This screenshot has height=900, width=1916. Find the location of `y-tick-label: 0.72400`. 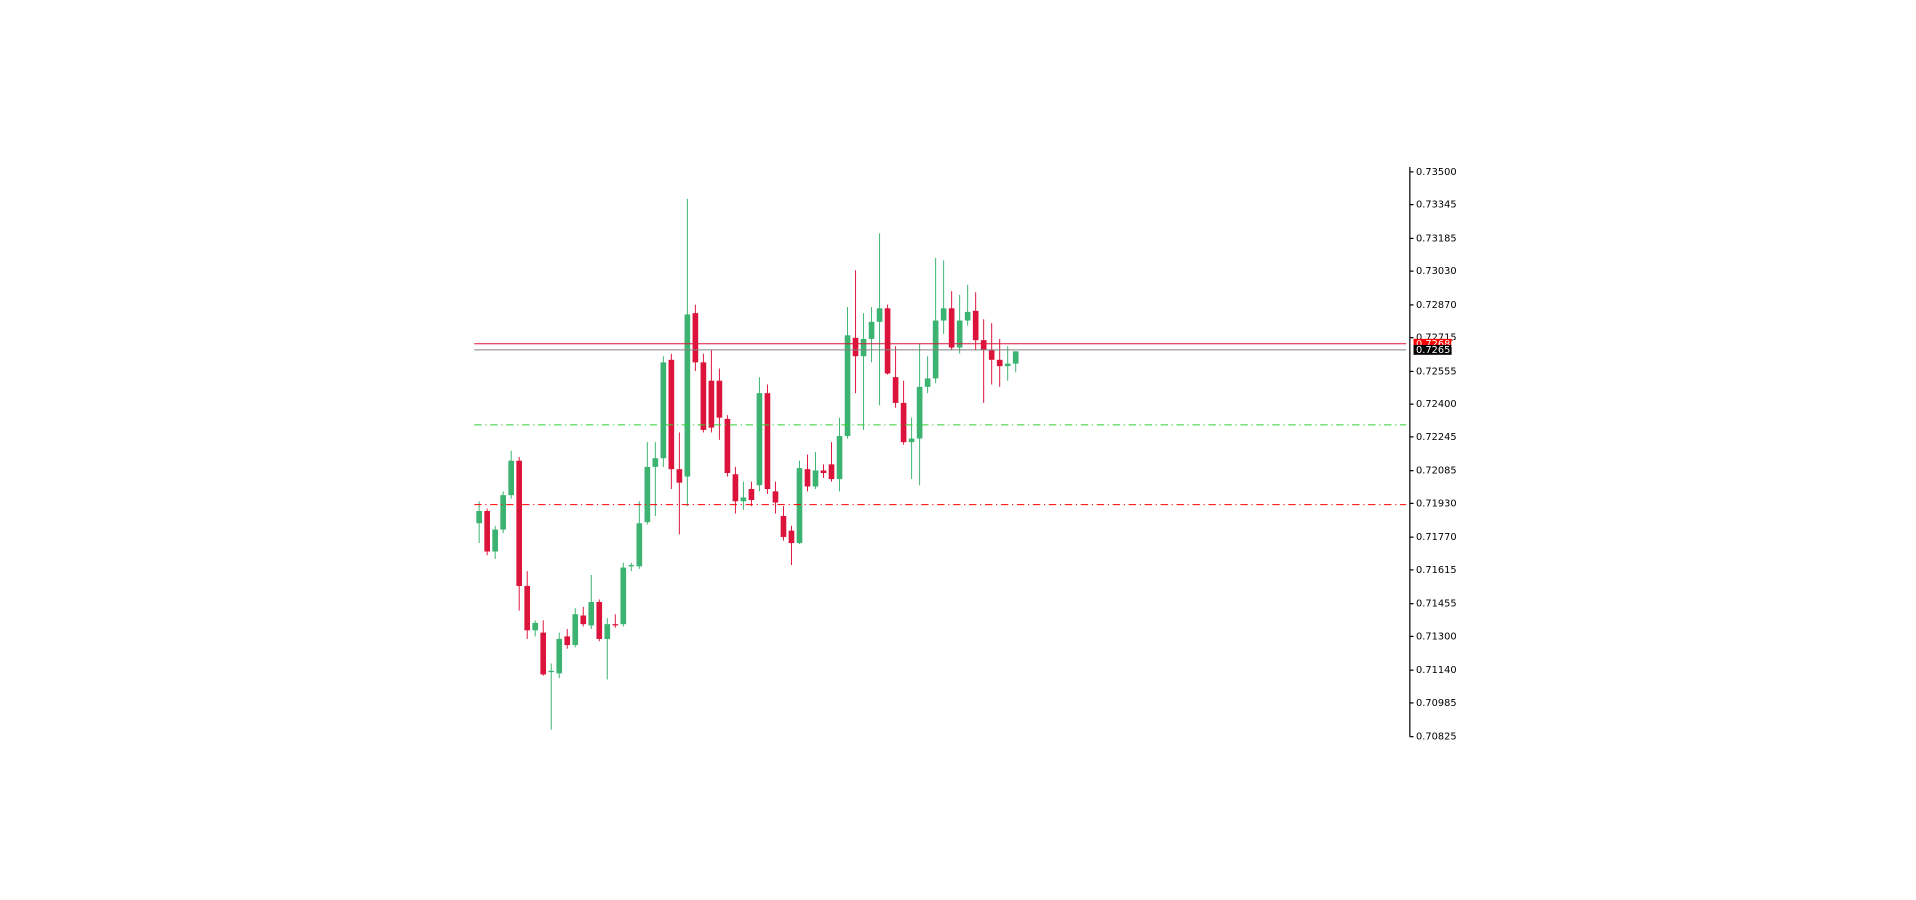

y-tick-label: 0.72400 is located at coordinates (1436, 404).